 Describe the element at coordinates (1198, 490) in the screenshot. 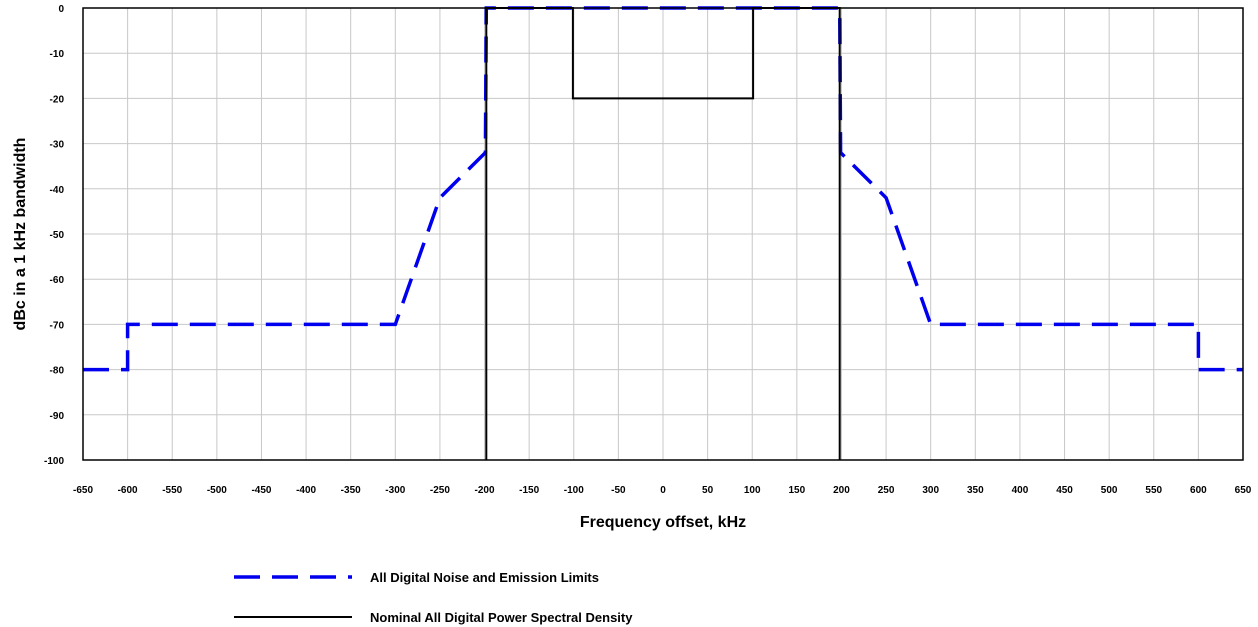

I see `x-tick-label: 600` at that location.